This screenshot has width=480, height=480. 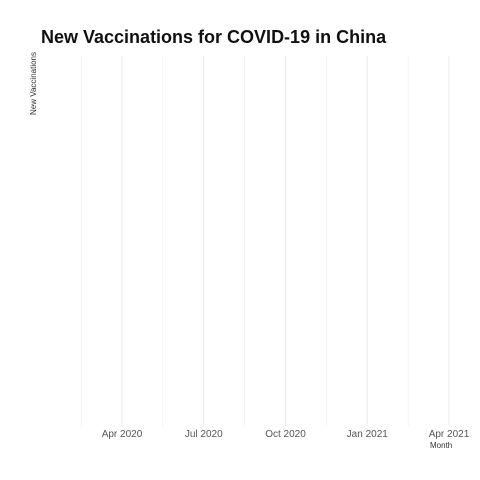 What do you see at coordinates (214, 37) in the screenshot?
I see `chart-title: New Vaccinations for COVID-19 in China` at bounding box center [214, 37].